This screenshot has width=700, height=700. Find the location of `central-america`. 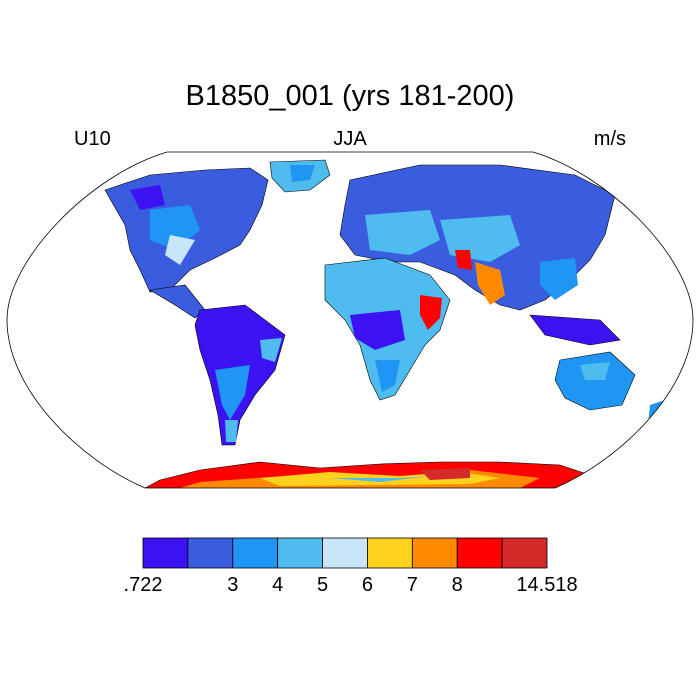

central-america is located at coordinates (177, 301).